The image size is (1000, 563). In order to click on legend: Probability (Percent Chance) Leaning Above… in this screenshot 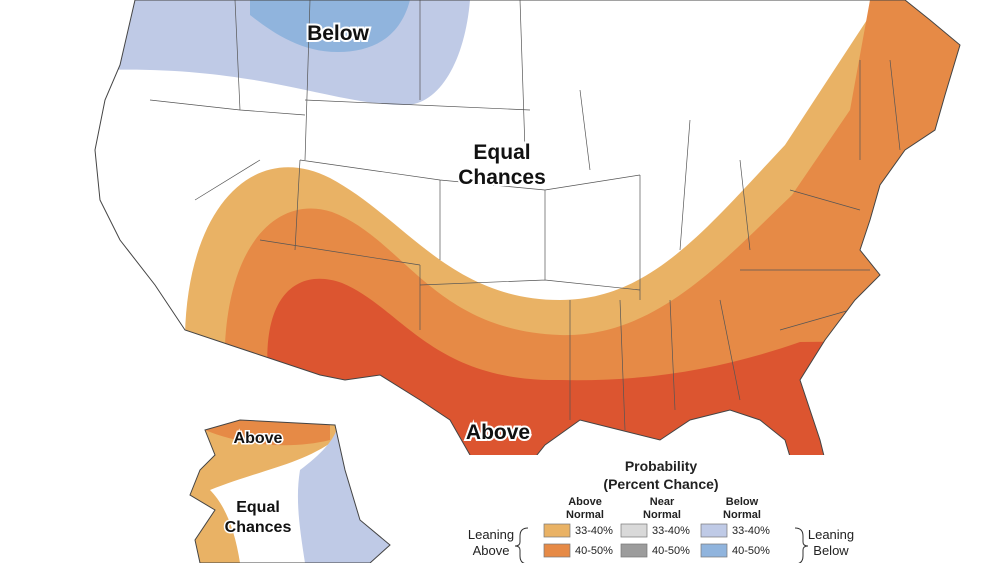, I will do `click(660, 509)`.